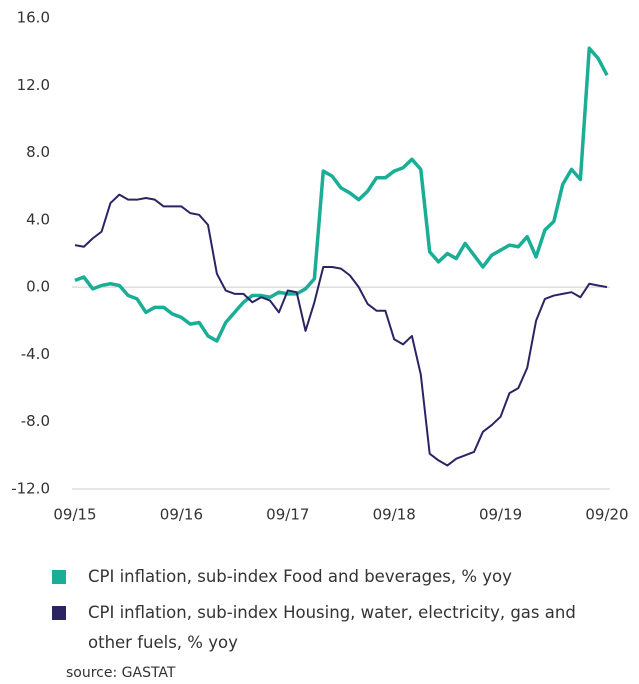  Describe the element at coordinates (74, 515) in the screenshot. I see `x-tick-label: 09/15` at that location.